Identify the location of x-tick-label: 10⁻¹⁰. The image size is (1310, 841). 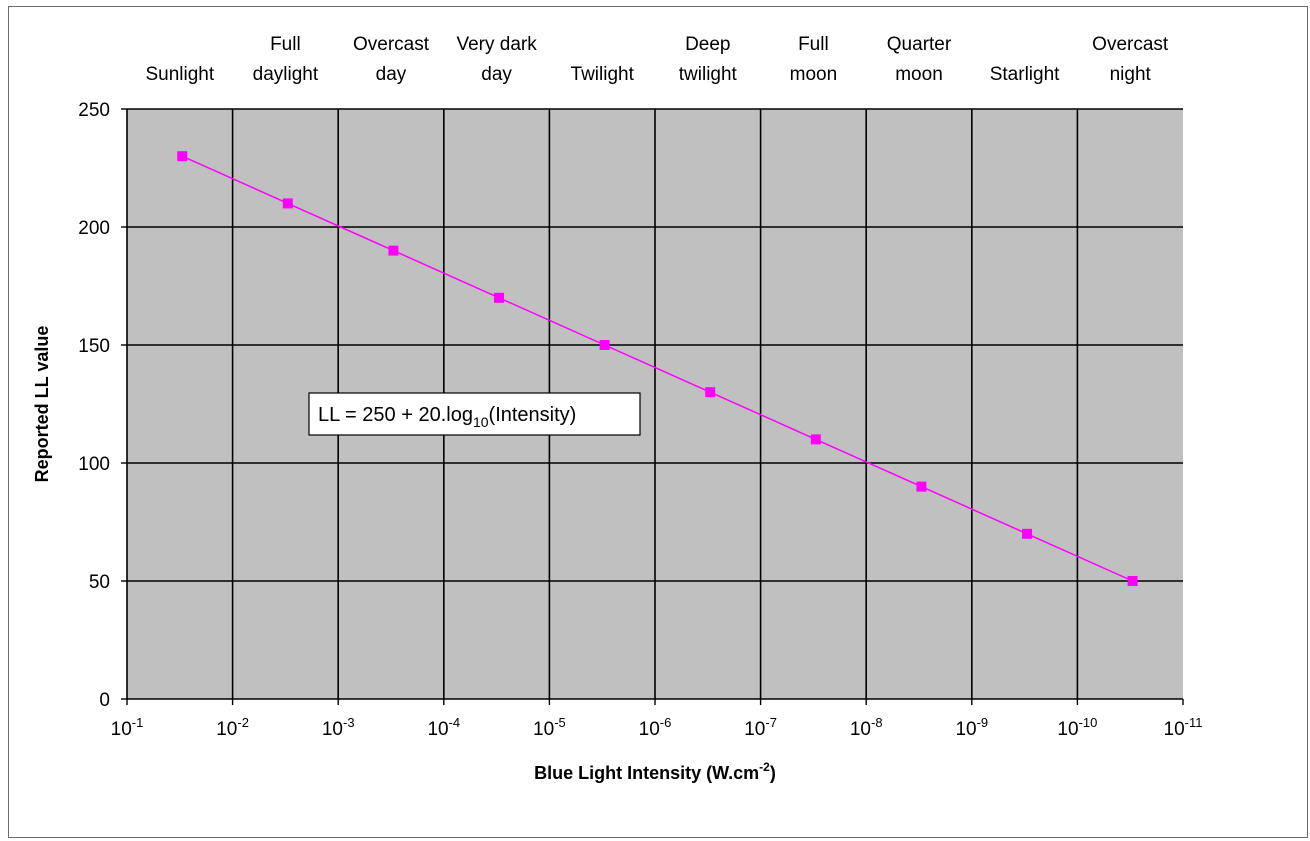
(1077, 727).